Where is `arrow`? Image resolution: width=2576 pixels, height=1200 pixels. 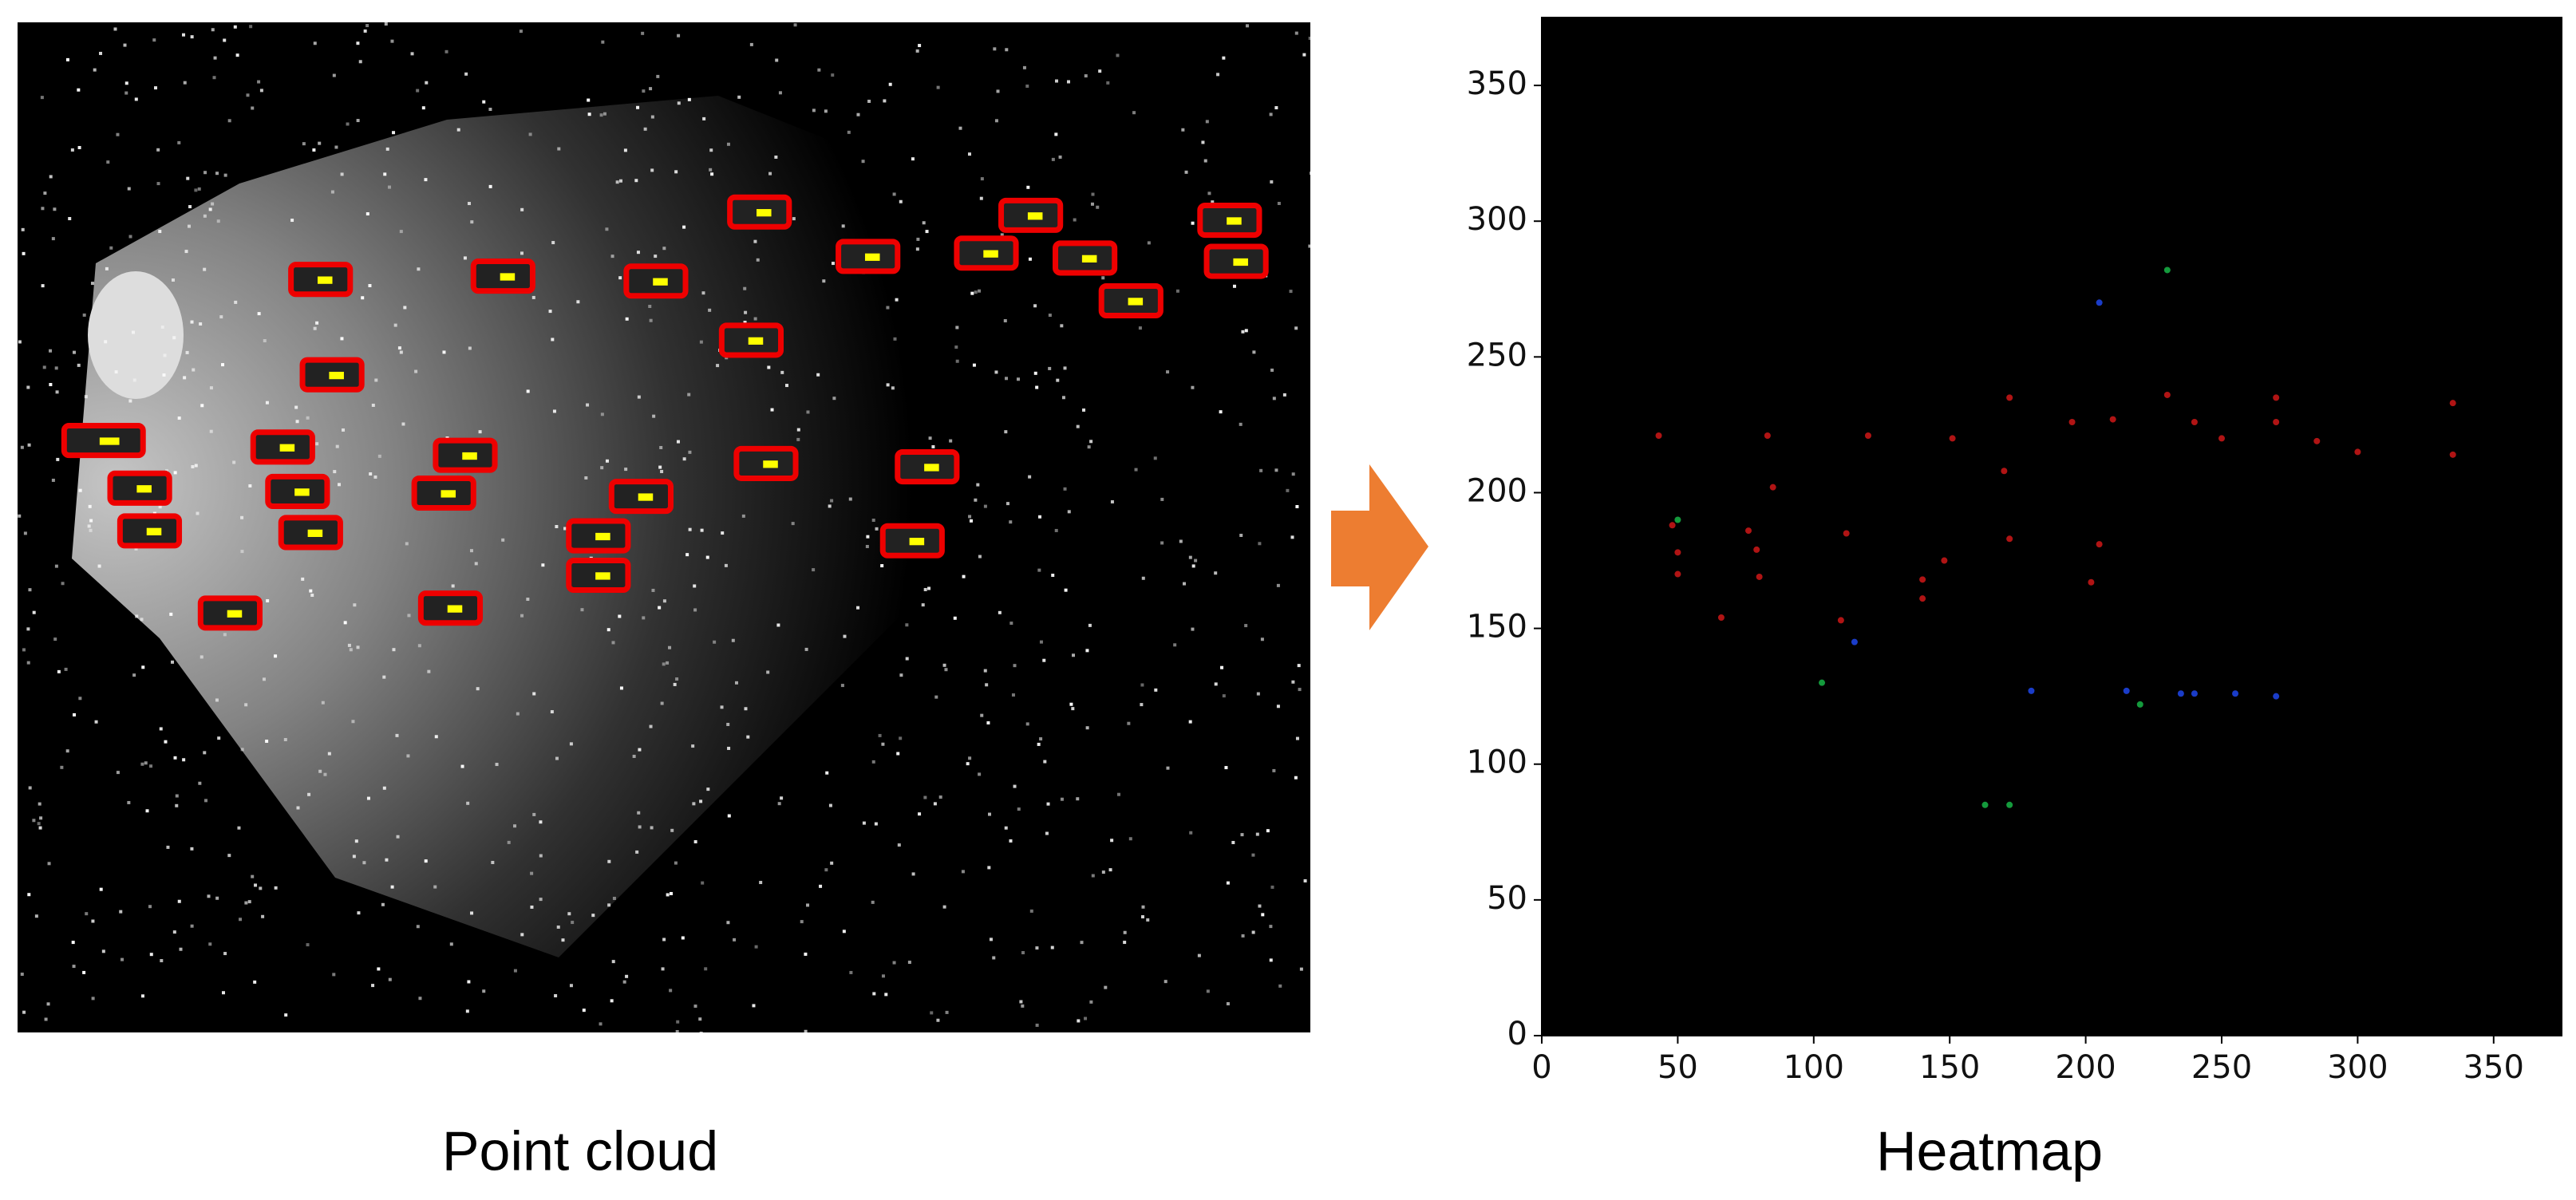
arrow is located at coordinates (1379, 547).